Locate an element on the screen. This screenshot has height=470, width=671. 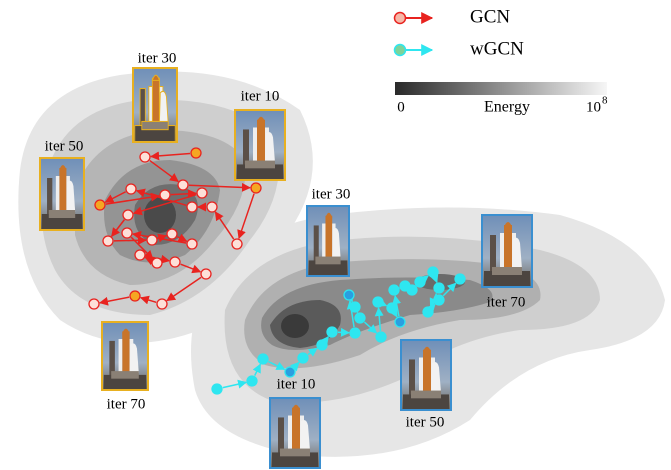
legend-label: GCN is located at coordinates (490, 16).